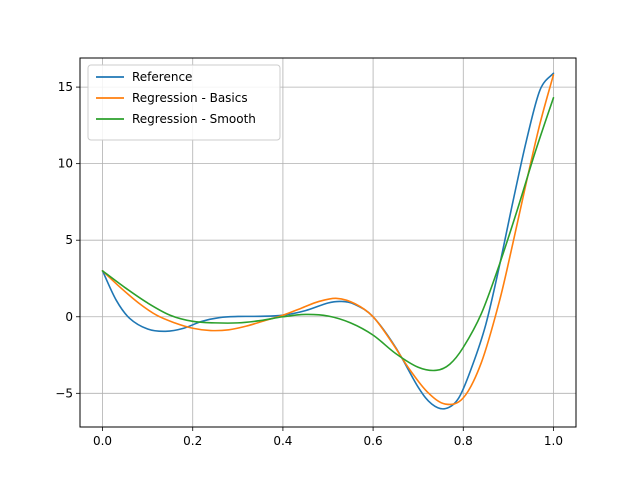 The image size is (640, 484). Describe the element at coordinates (65, 87) in the screenshot. I see `y-tick-label: 15` at that location.